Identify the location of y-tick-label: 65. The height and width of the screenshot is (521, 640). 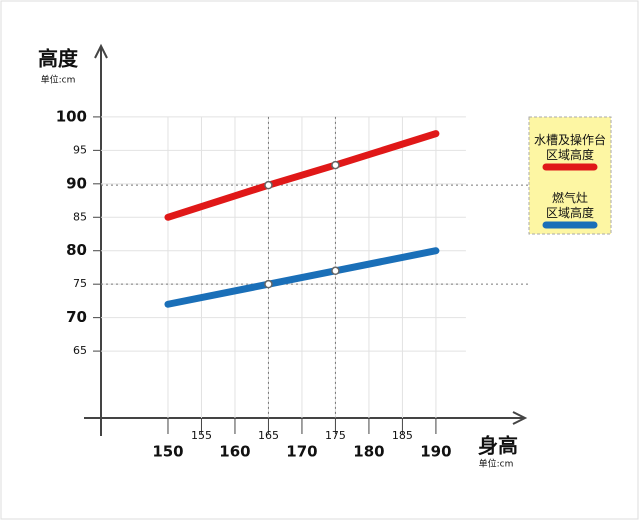
(80, 350).